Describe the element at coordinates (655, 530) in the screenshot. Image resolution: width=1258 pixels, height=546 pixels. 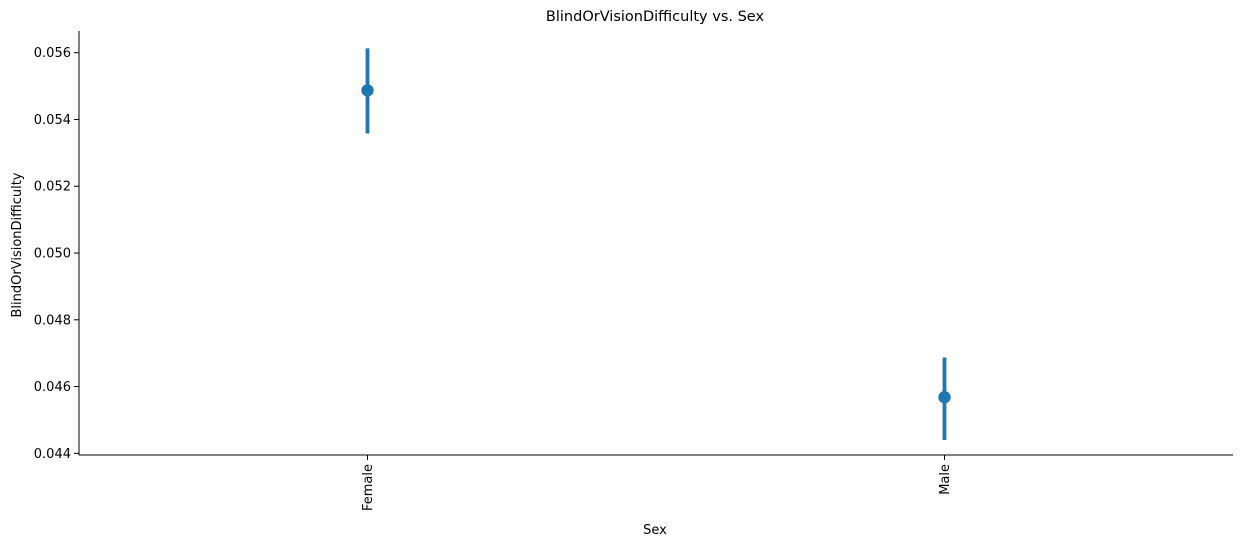
I see `x-axis-label: Sex` at that location.